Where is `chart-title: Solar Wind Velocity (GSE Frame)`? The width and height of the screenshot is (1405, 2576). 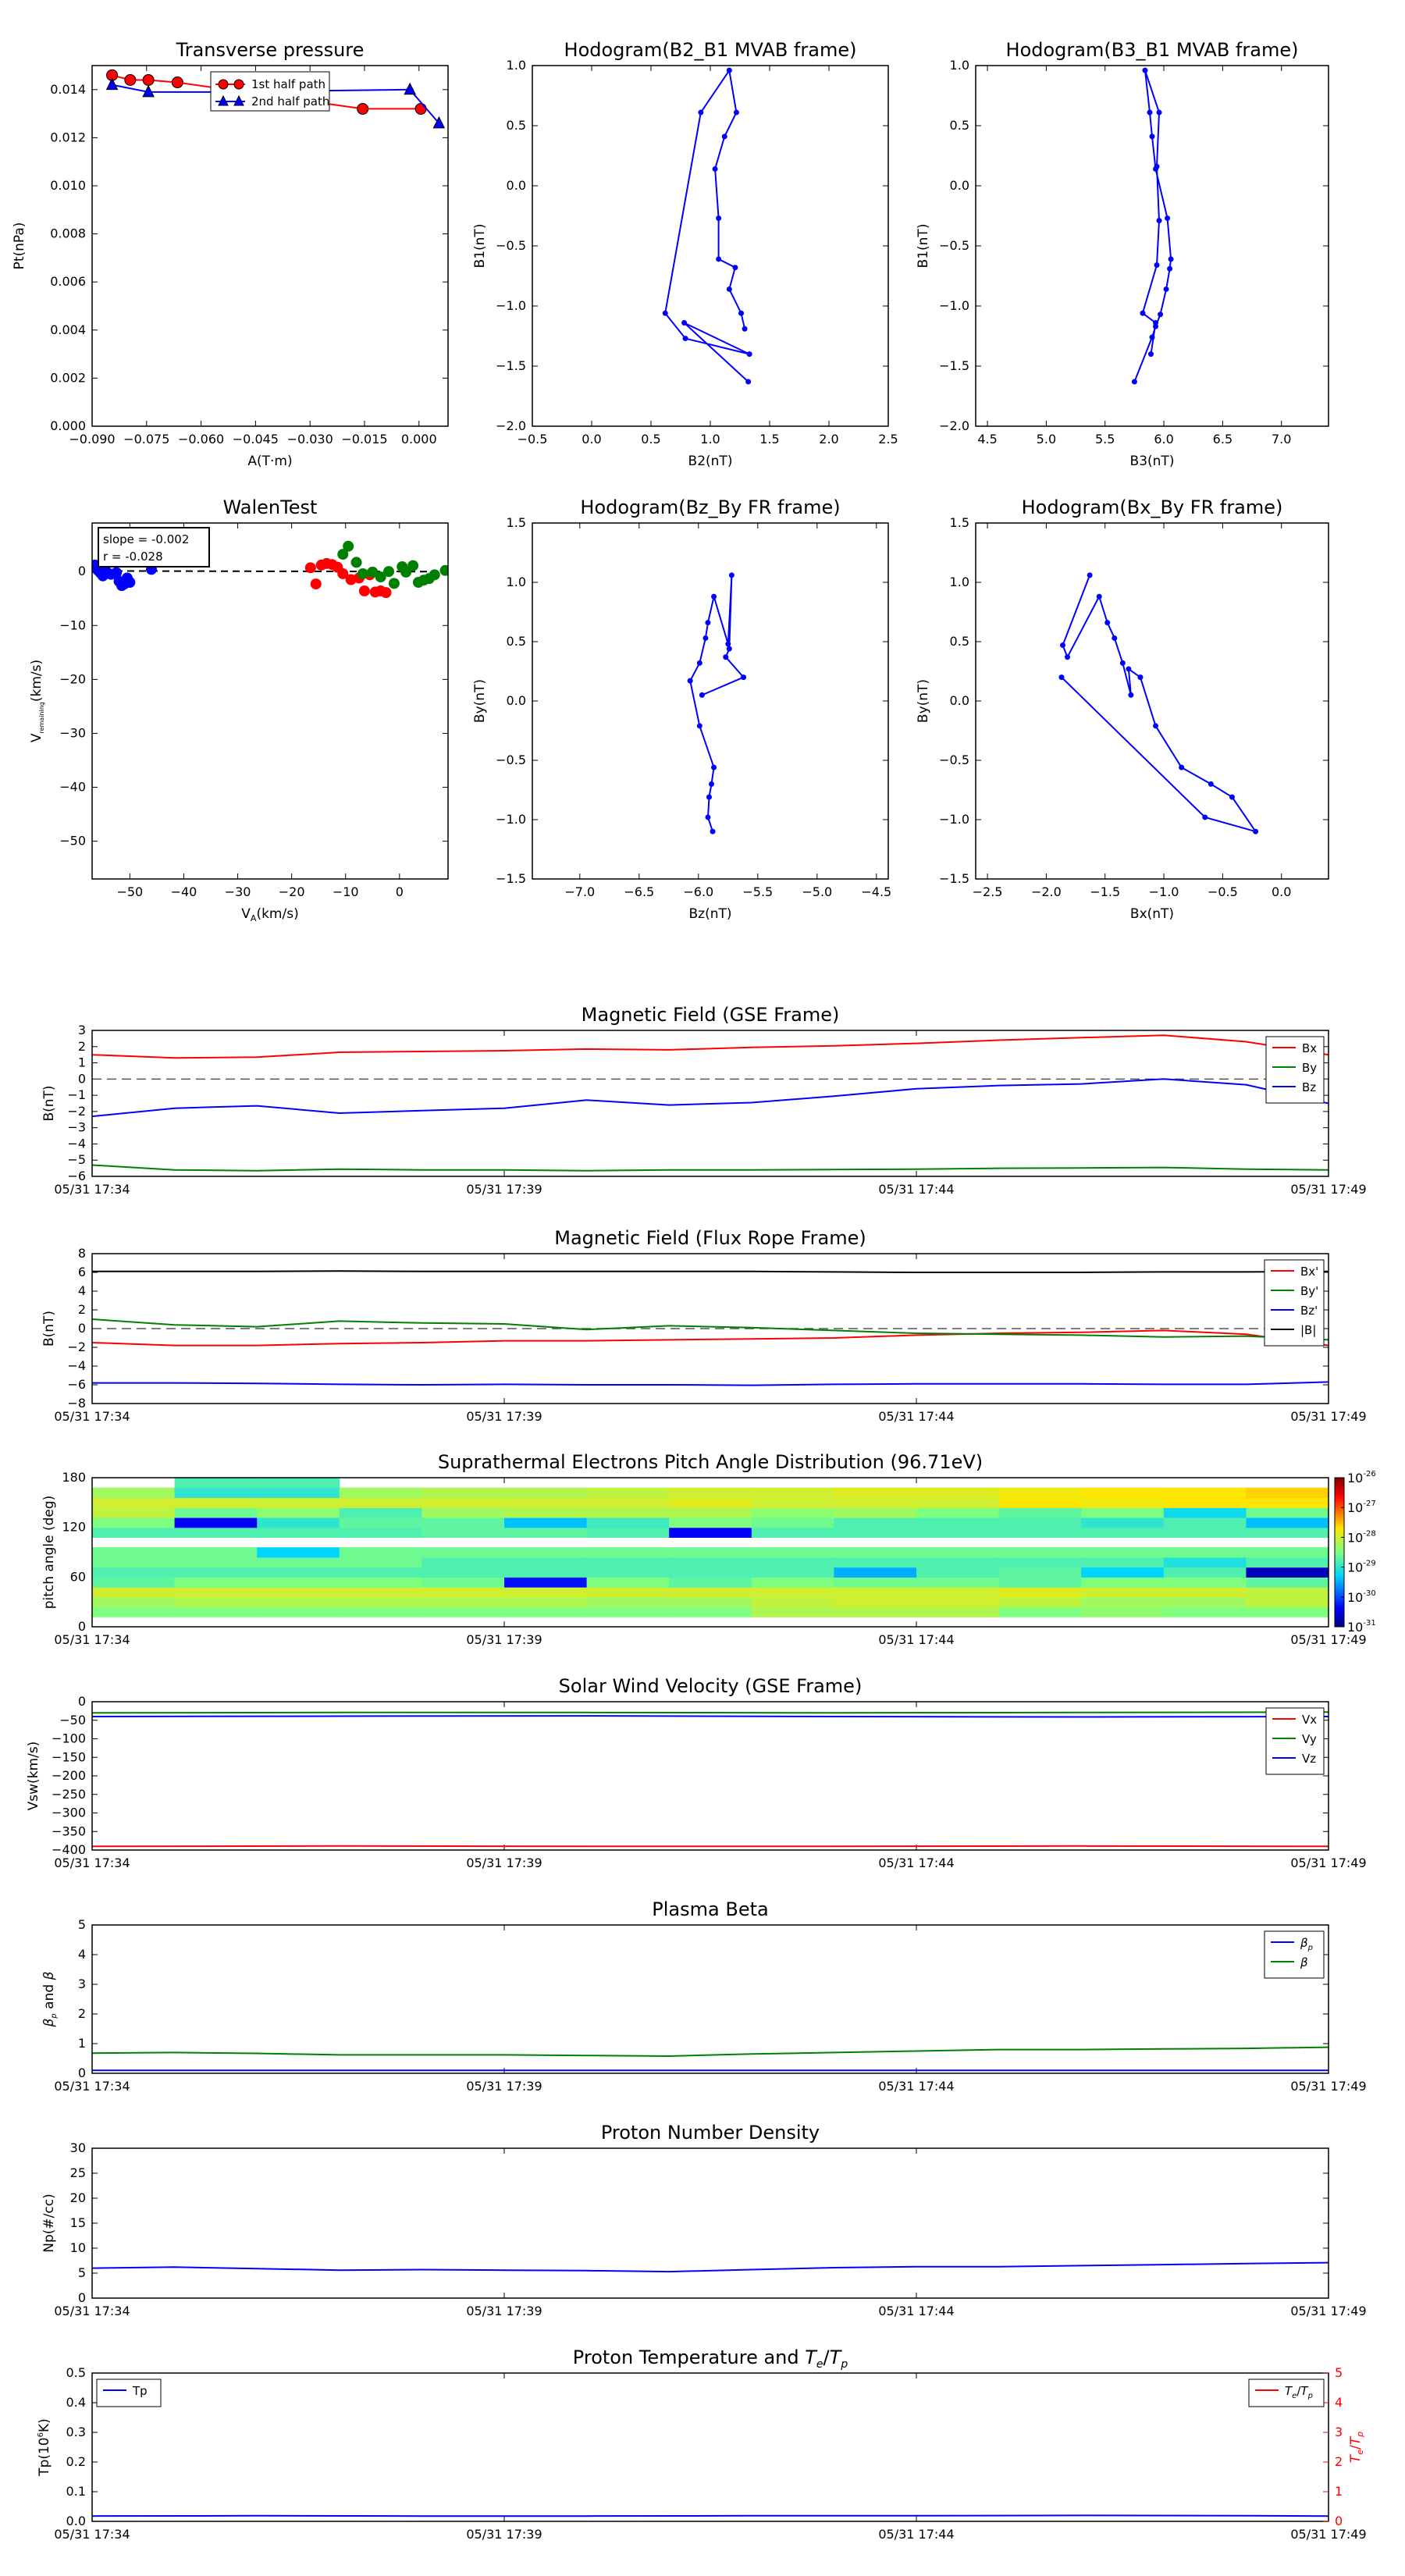 chart-title: Solar Wind Velocity (GSE Frame) is located at coordinates (711, 1686).